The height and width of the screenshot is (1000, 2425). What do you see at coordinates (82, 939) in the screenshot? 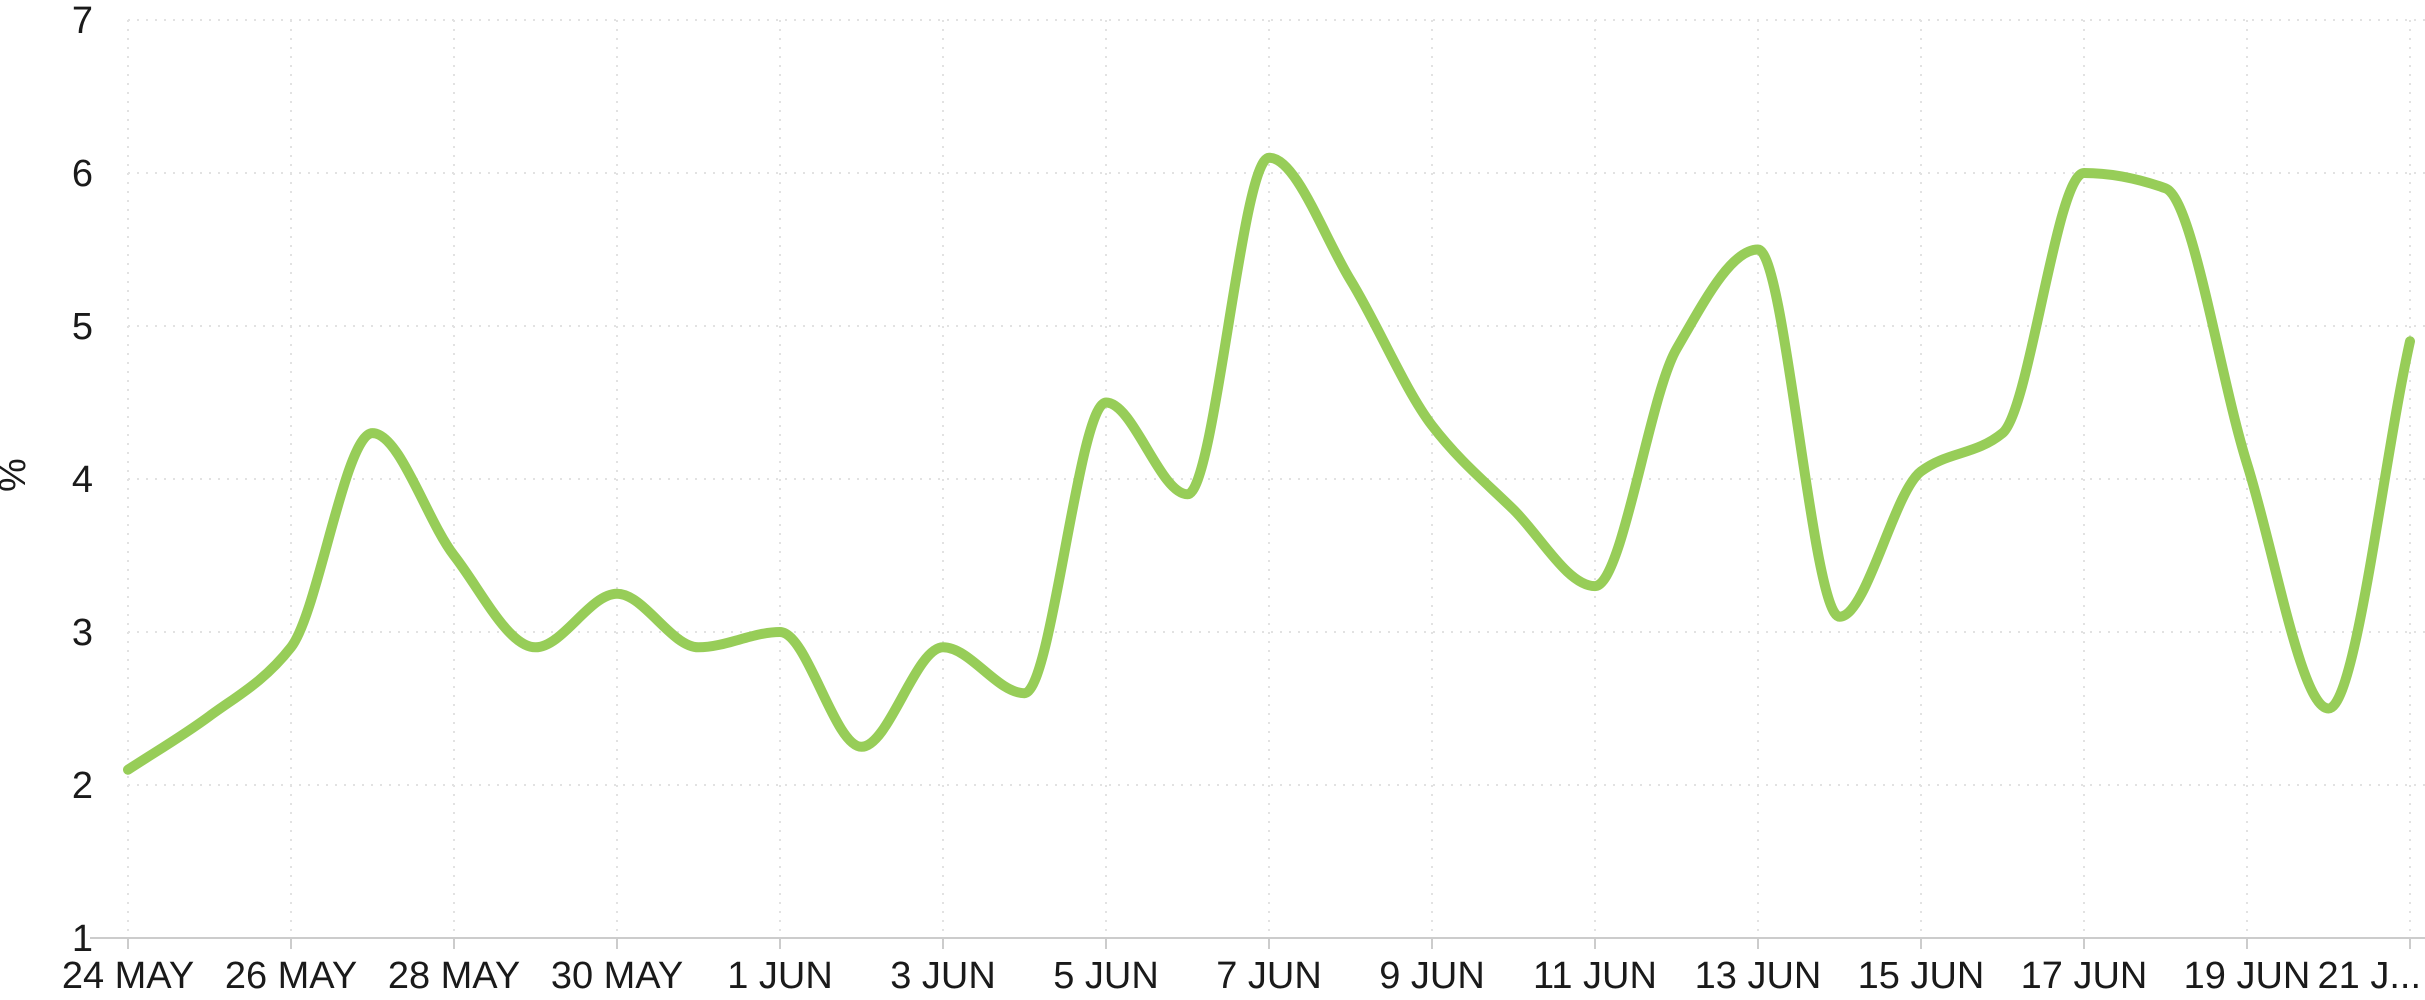
I see `y-tick-label: 1` at bounding box center [82, 939].